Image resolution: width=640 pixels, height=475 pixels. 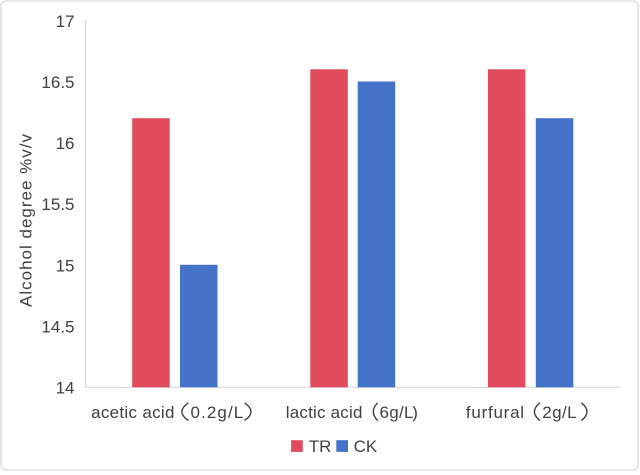 I want to click on svg-text: furfural, so click(x=495, y=412).